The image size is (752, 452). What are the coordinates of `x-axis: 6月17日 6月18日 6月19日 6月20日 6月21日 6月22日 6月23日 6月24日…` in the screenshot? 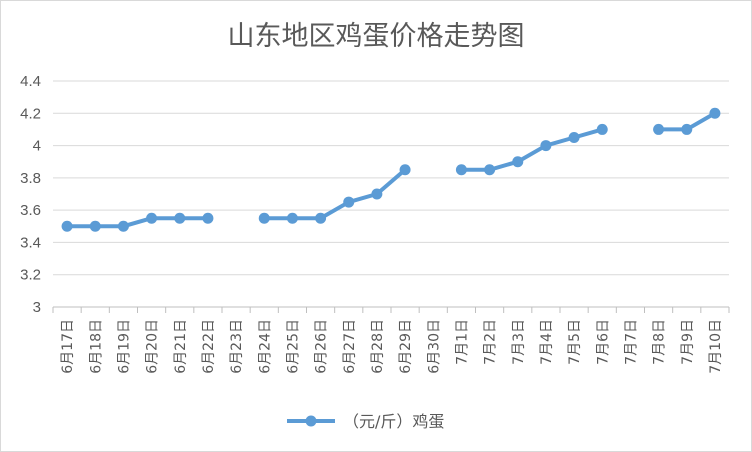 It's located at (391, 340).